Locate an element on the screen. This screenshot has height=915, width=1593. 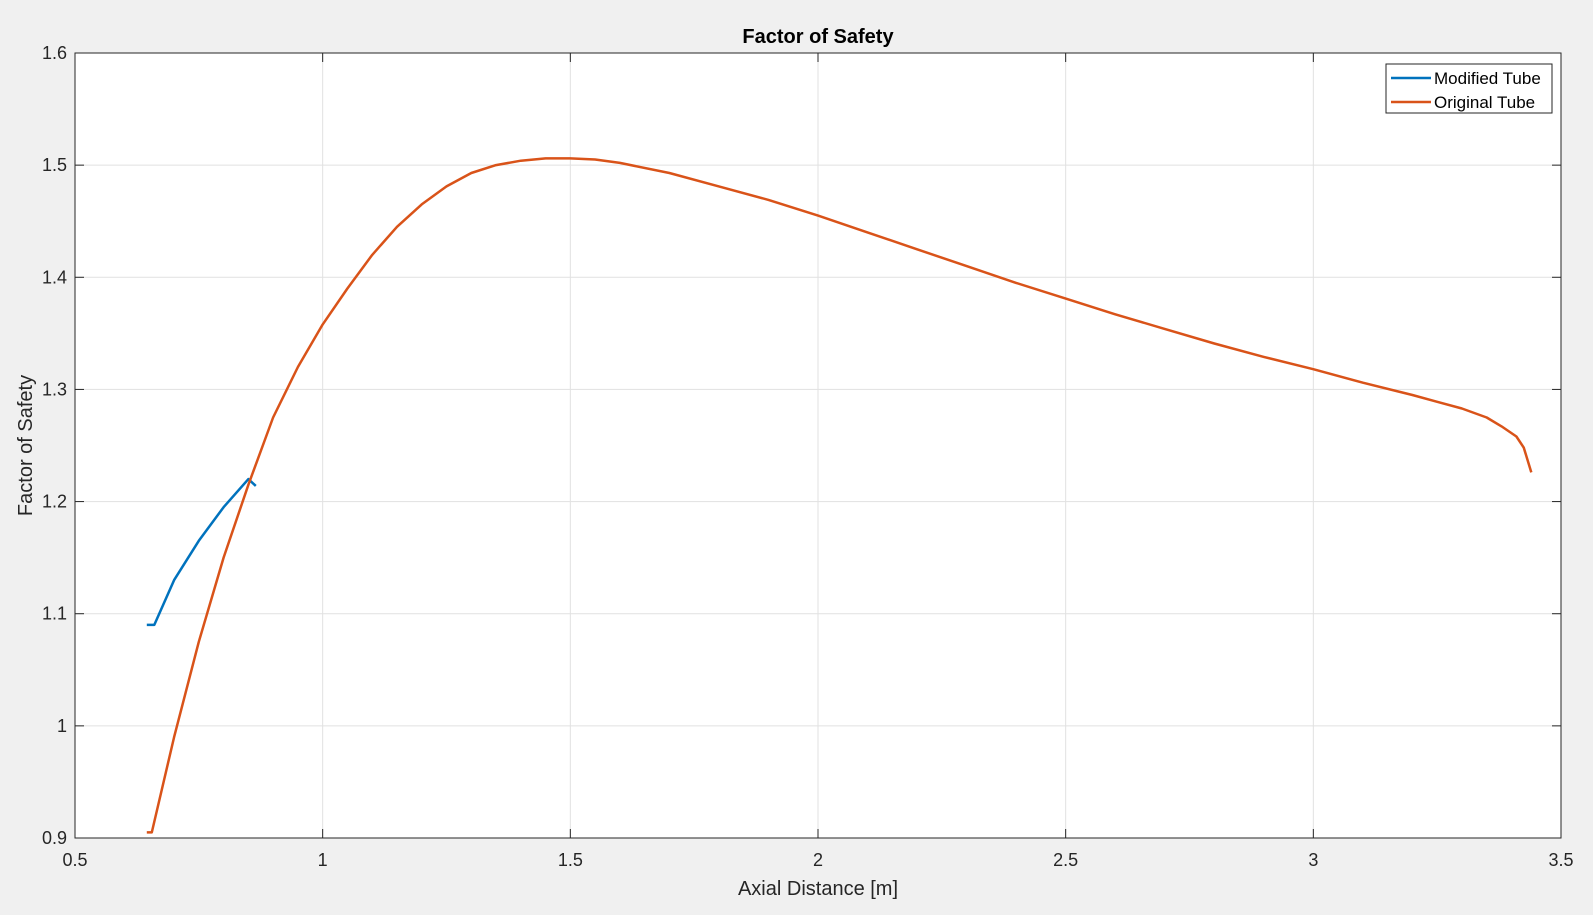
legend-box is located at coordinates (1469, 88).